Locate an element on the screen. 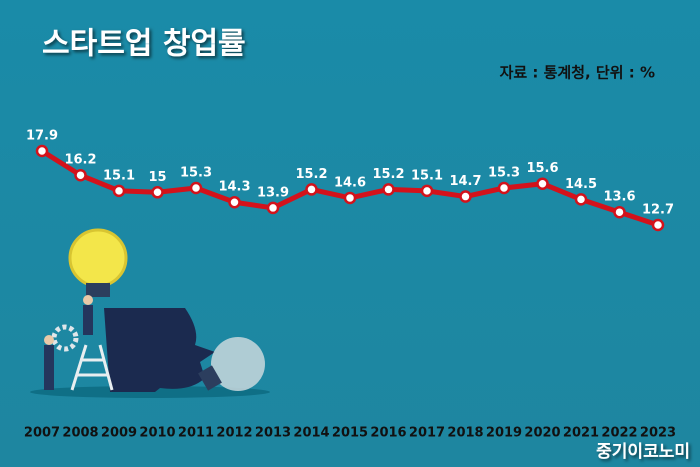 The image size is (700, 467). x-tick-label: 2007 is located at coordinates (42, 433).